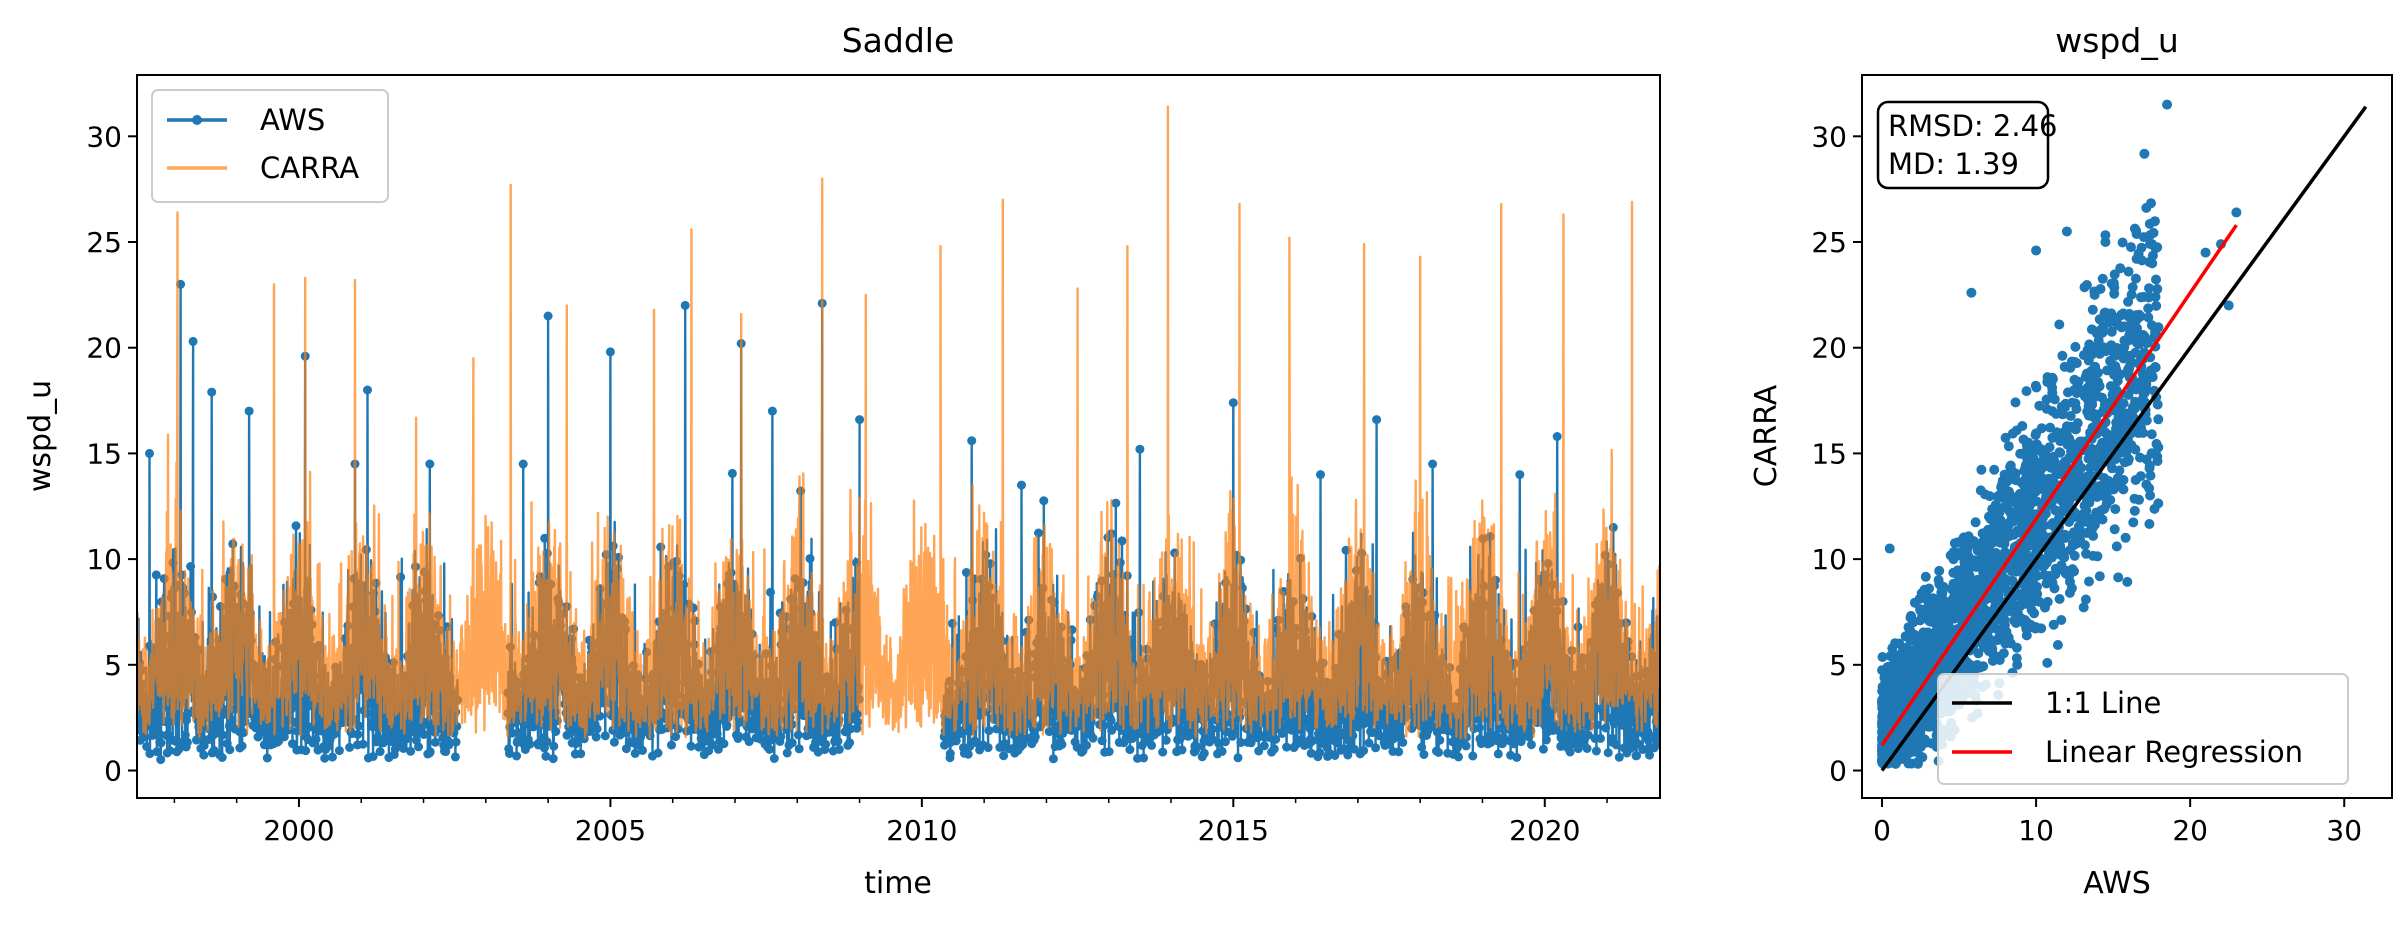  I want to click on timeseries-x-ticks: 2000 2005 2010 2015 2020, so click(890, 822).